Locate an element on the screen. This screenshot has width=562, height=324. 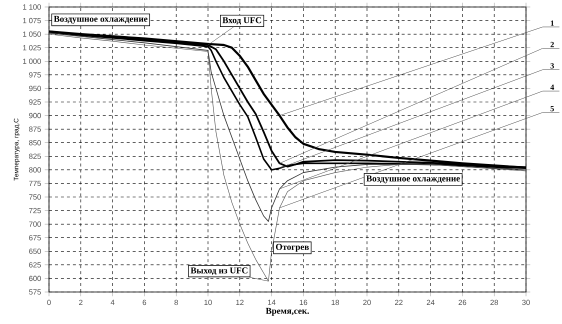
annotation: Вход UFC is located at coordinates (242, 21).